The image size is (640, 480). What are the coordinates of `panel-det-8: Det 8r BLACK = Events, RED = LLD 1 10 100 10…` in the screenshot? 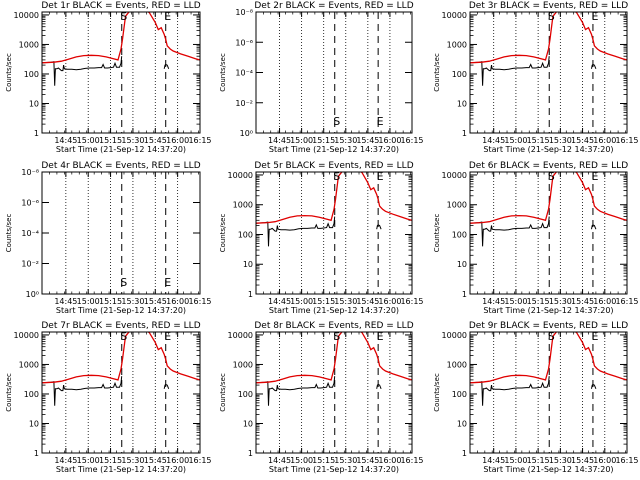 It's located at (321, 397).